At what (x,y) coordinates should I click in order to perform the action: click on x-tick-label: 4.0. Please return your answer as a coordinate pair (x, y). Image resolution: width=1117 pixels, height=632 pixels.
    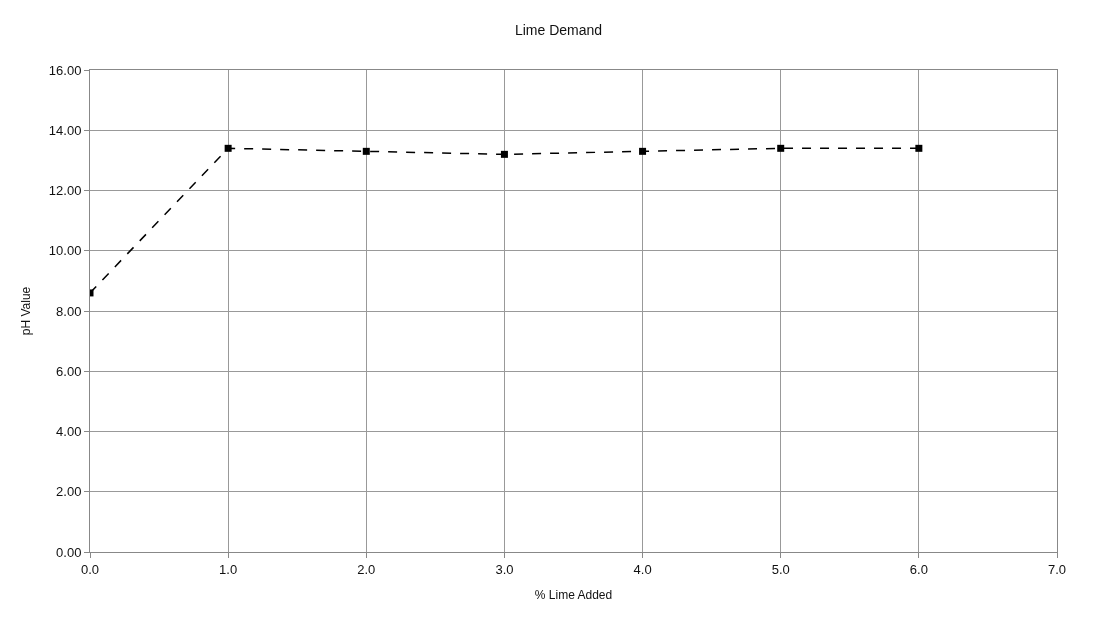
    Looking at the image, I should click on (642, 569).